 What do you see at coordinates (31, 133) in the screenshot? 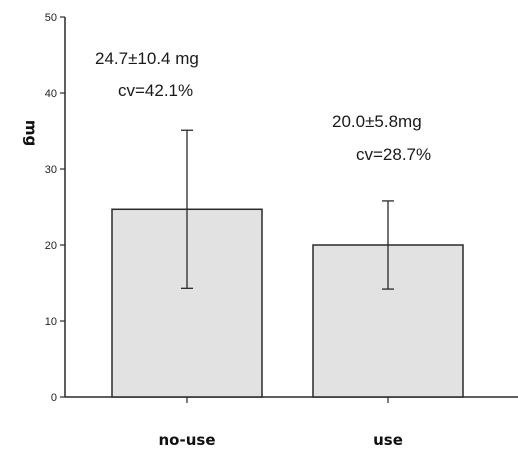
I see `y-axis-label: mg` at bounding box center [31, 133].